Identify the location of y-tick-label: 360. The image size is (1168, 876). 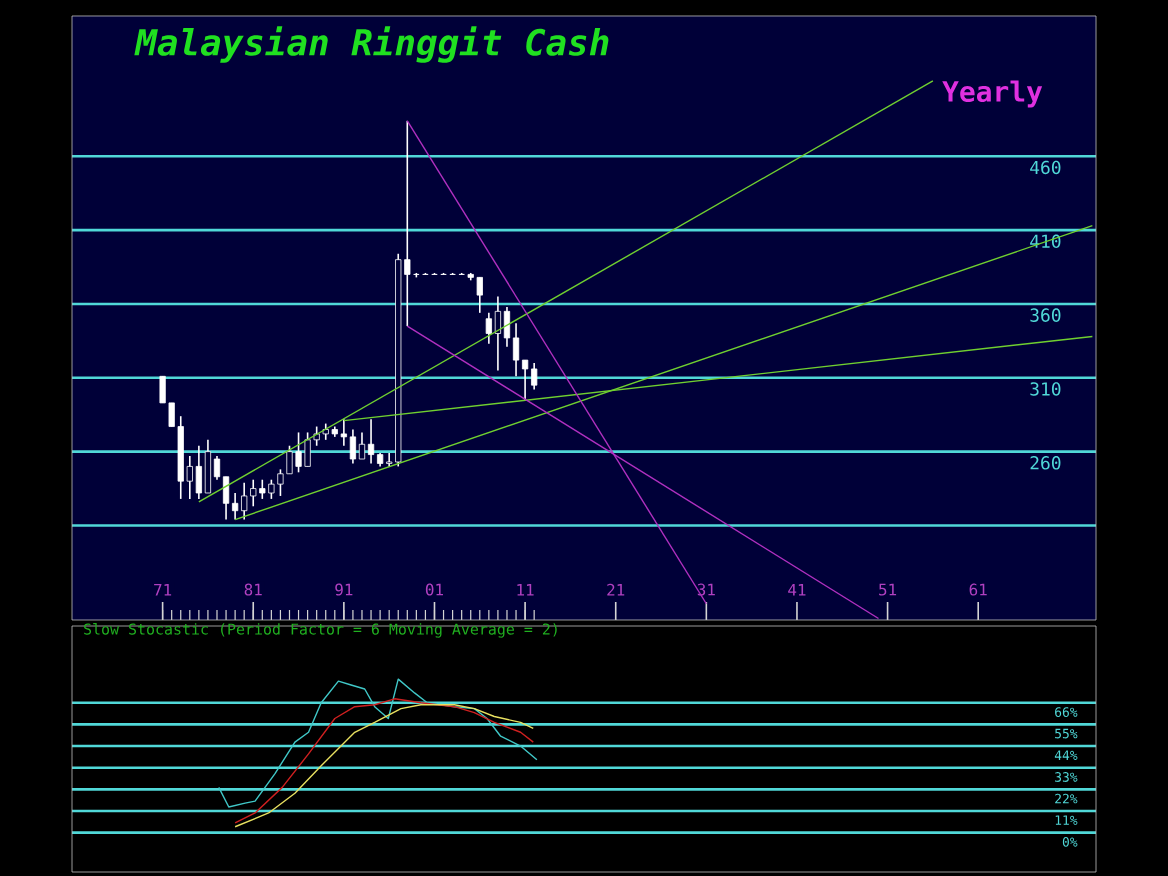
(1045, 315).